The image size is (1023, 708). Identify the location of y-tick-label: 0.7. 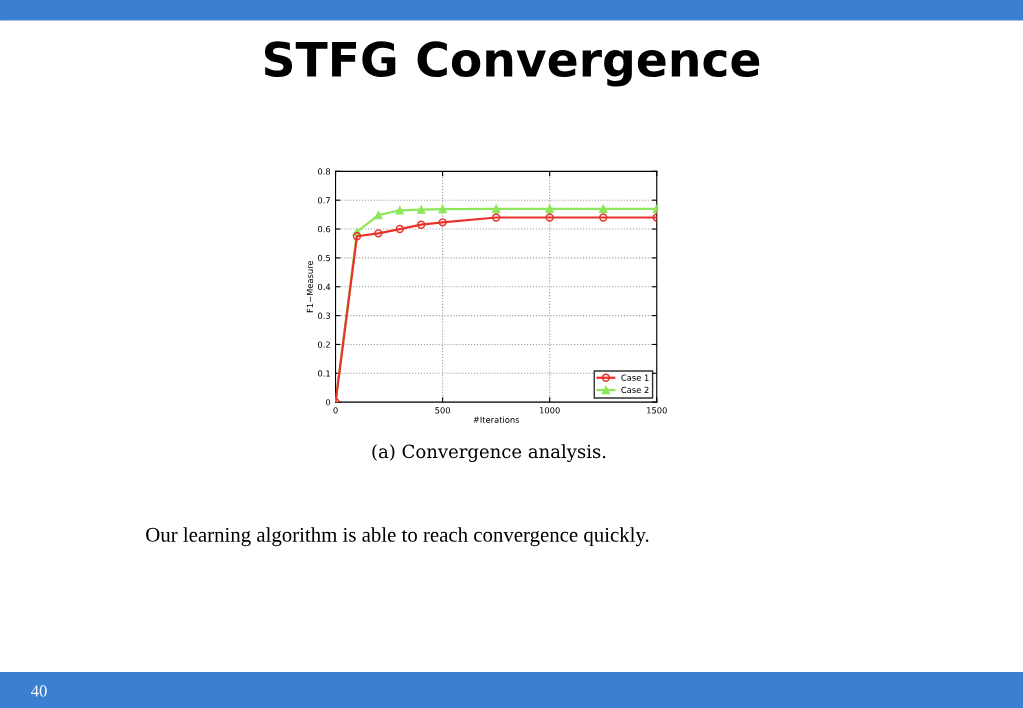
(323, 200).